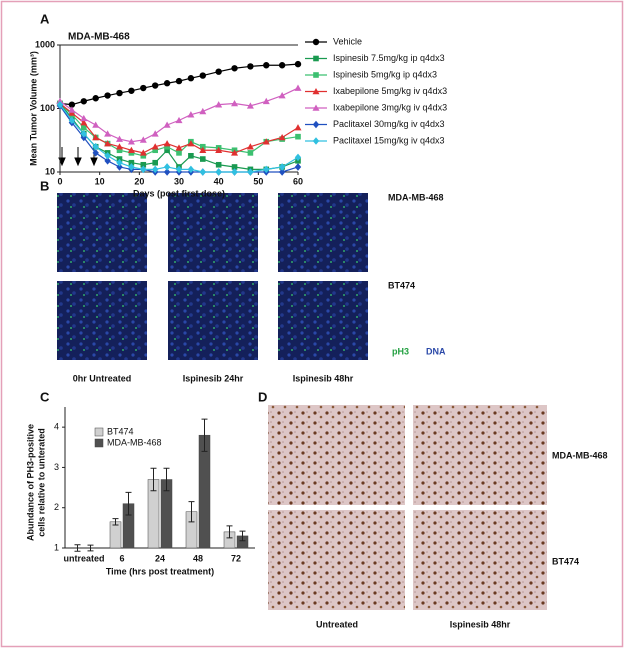 The width and height of the screenshot is (624, 648). I want to click on x-tick-label: 20, so click(139, 181).